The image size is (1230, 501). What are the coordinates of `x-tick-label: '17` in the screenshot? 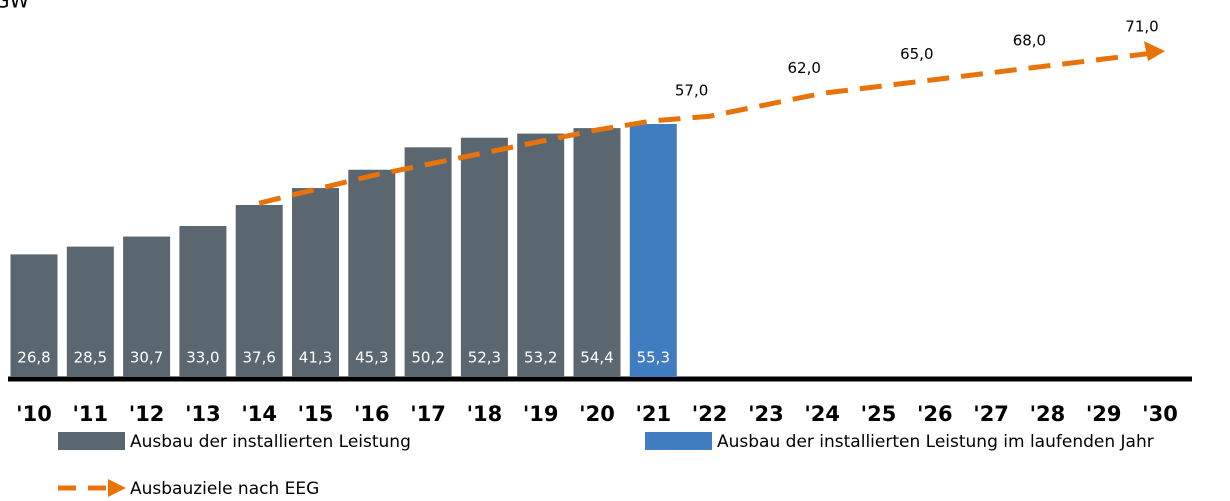 It's located at (428, 414).